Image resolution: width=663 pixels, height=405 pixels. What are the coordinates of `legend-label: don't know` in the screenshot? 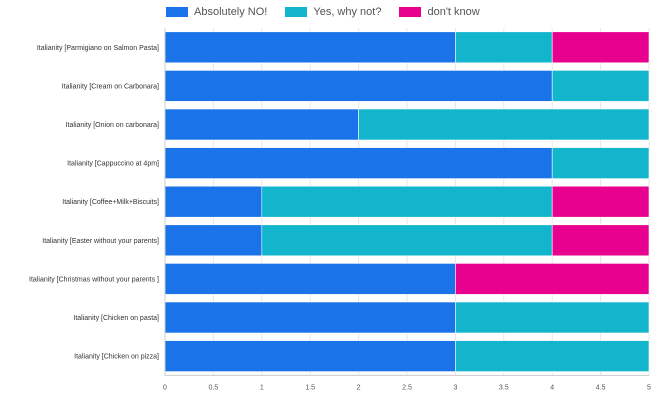 It's located at (453, 12).